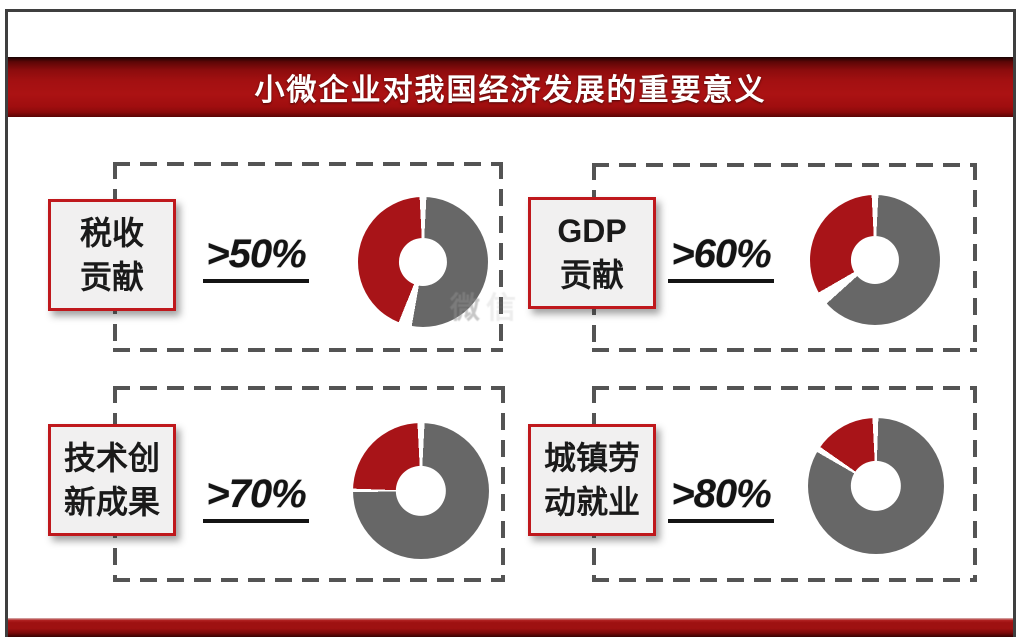  I want to click on label-line: 动就业, so click(591, 502).